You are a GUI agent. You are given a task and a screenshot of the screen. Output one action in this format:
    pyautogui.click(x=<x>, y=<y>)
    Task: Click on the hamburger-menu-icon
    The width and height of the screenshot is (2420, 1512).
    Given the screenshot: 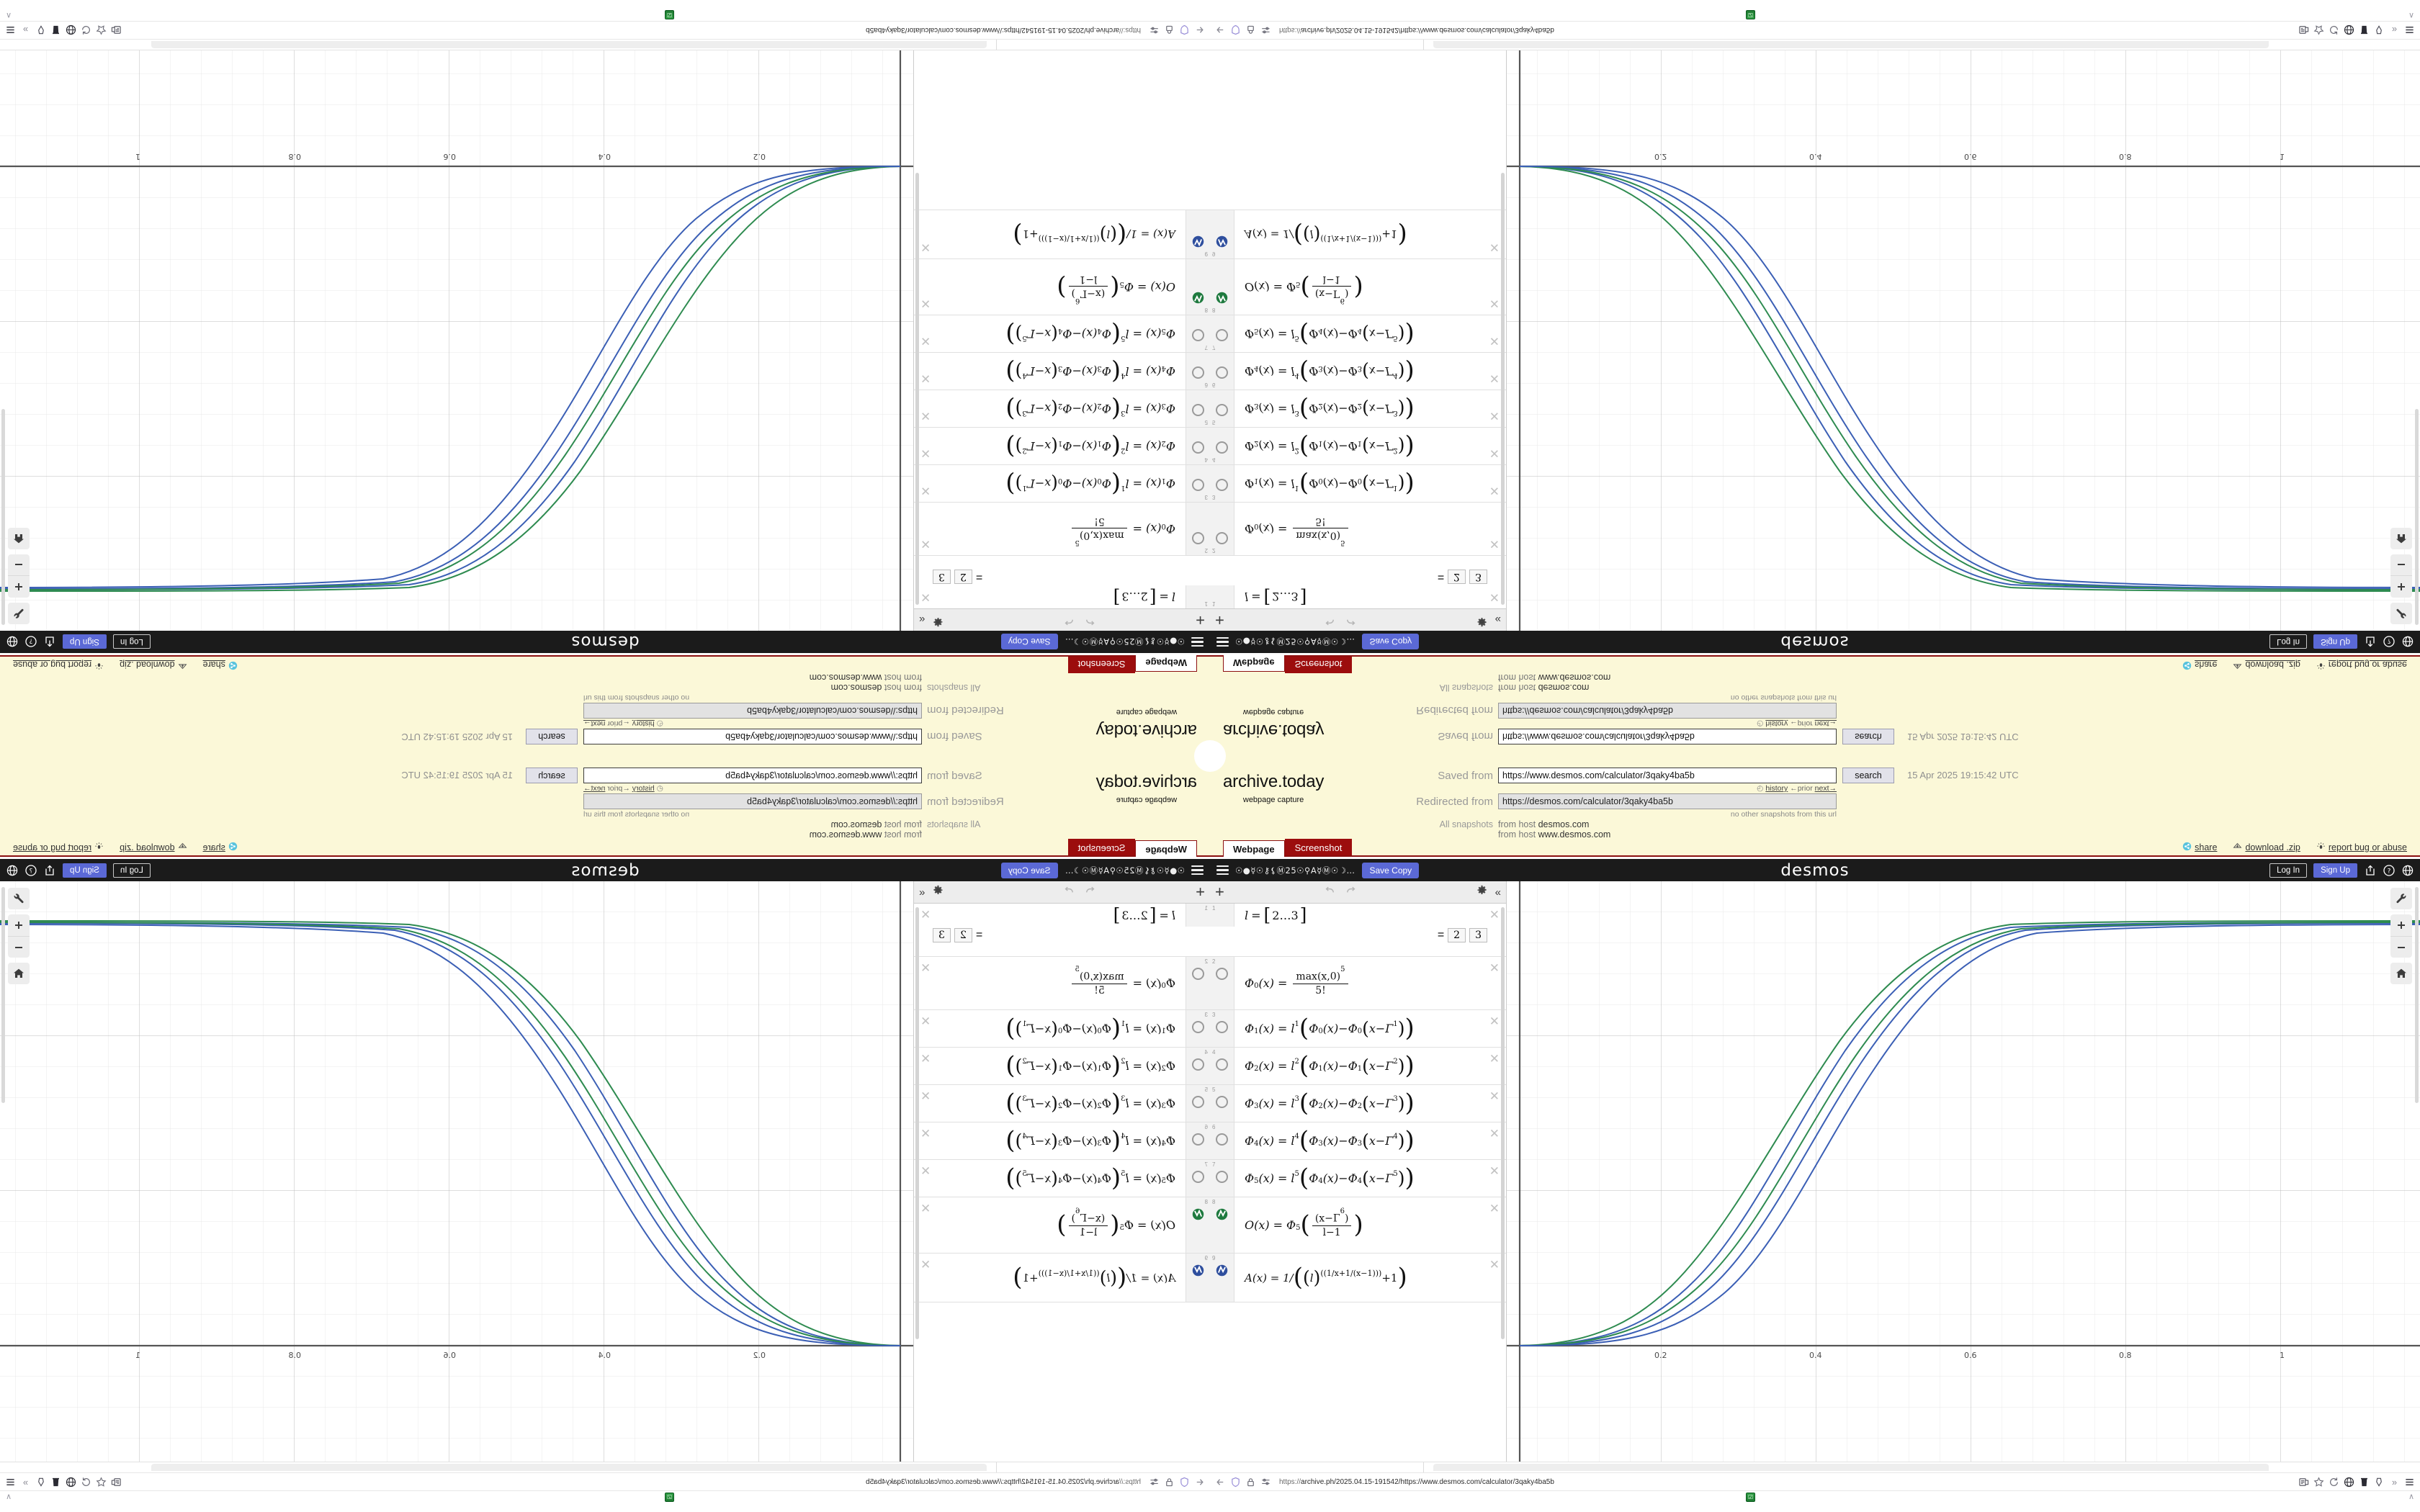 What is the action you would take?
    pyautogui.click(x=10, y=1482)
    